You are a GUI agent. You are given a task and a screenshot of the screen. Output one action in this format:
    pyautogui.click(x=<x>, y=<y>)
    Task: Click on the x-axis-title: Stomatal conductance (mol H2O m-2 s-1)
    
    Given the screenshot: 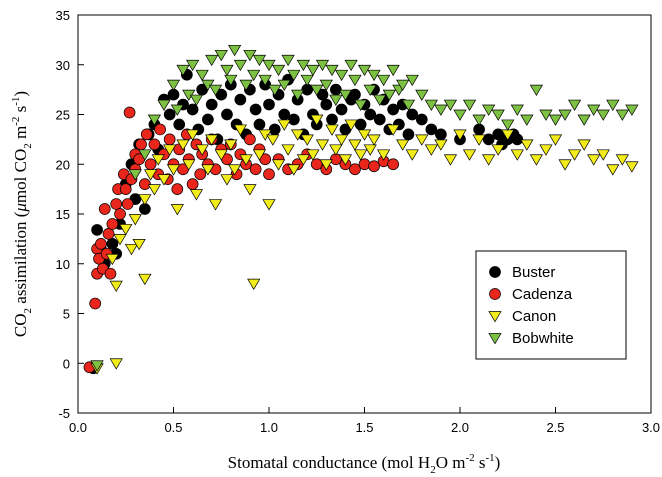 What is the action you would take?
    pyautogui.click(x=364, y=464)
    